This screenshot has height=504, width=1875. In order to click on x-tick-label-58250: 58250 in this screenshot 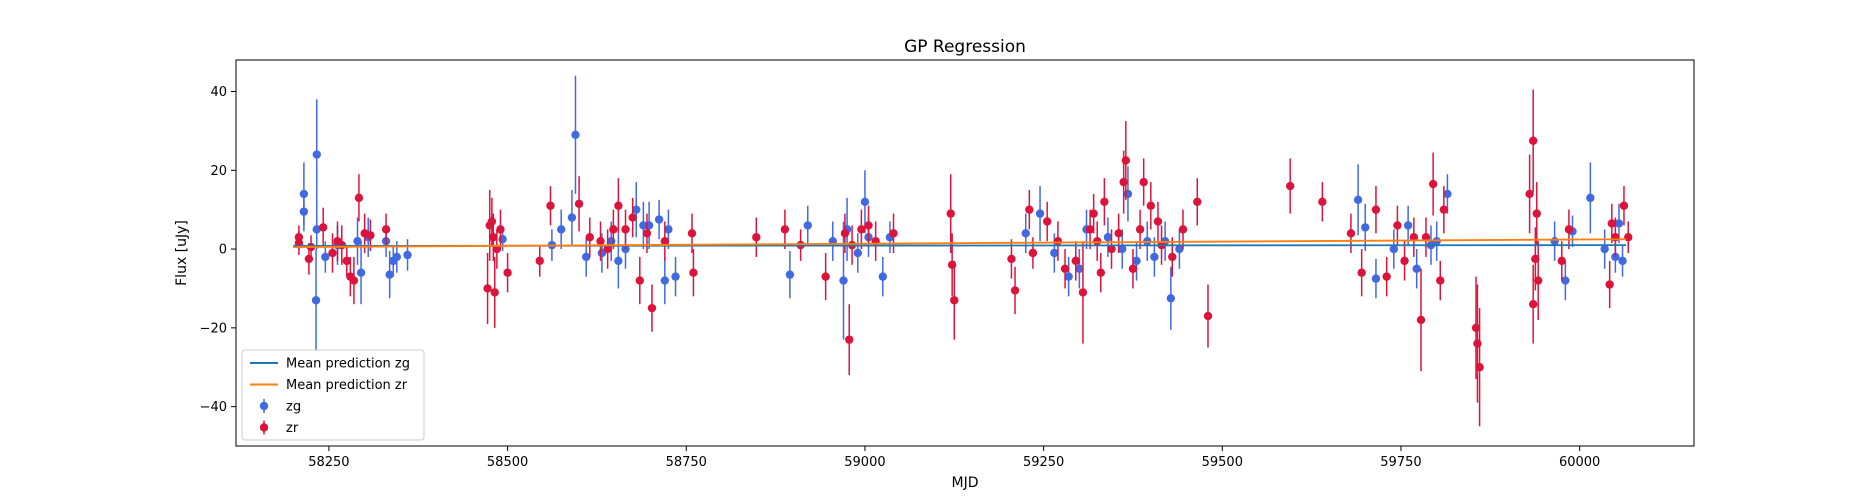, I will do `click(328, 462)`.